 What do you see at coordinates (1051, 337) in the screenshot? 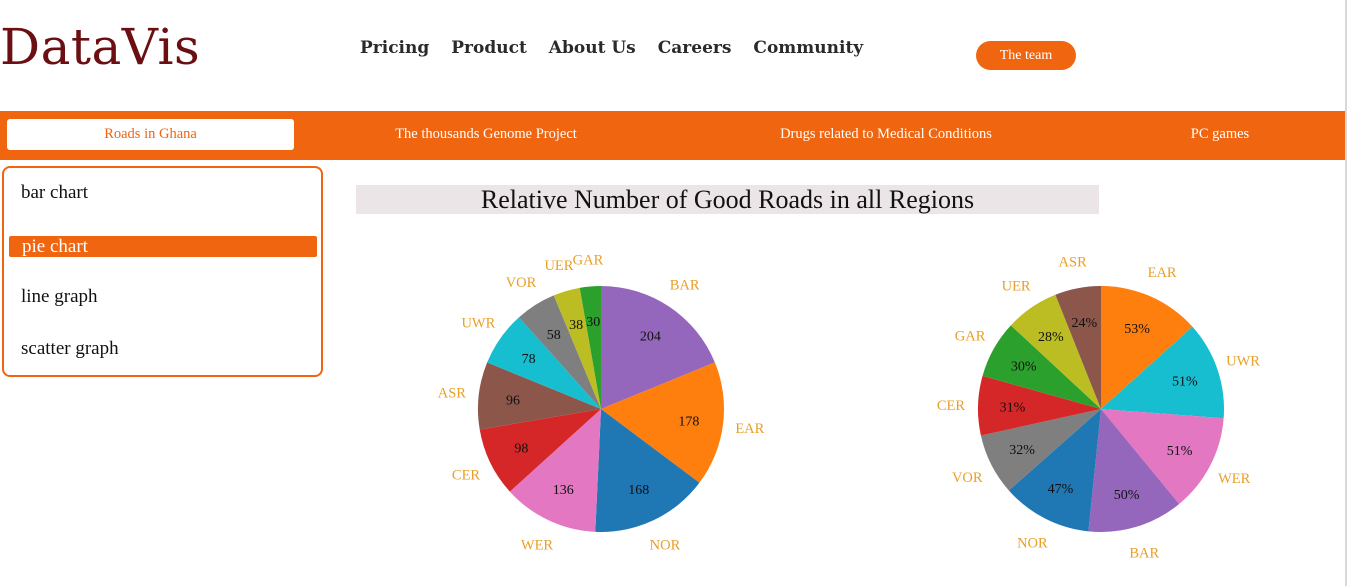
I see `pie-value-label: 28%` at bounding box center [1051, 337].